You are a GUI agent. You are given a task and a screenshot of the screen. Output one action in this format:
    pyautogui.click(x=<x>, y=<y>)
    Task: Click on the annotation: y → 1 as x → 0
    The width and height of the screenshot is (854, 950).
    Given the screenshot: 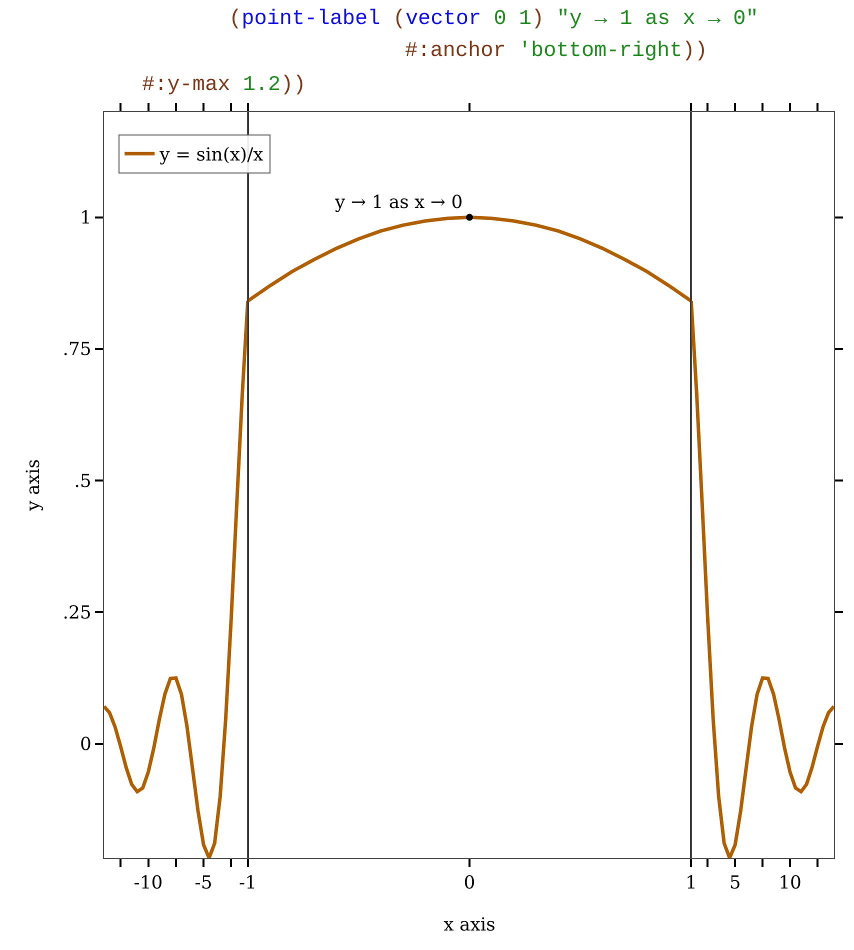 What is the action you would take?
    pyautogui.click(x=398, y=202)
    